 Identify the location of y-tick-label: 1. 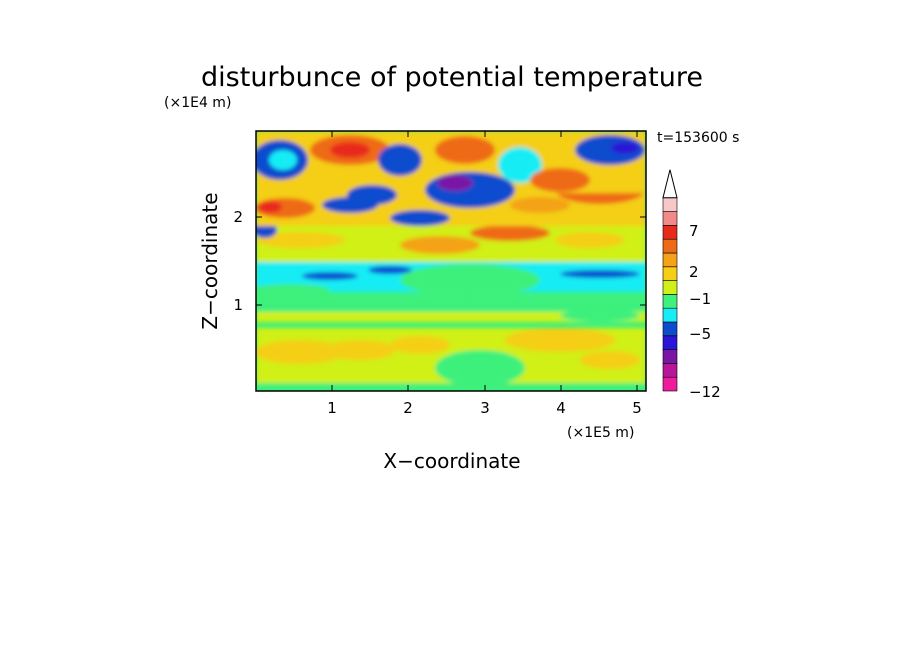
(238, 305).